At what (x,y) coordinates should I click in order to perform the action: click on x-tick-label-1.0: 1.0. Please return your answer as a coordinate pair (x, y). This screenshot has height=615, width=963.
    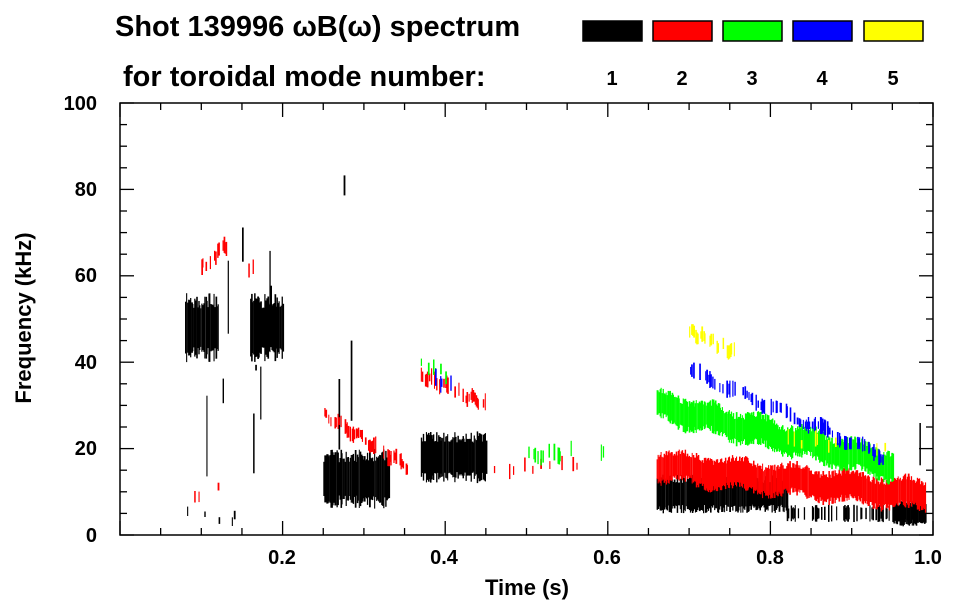
    Looking at the image, I should click on (928, 558).